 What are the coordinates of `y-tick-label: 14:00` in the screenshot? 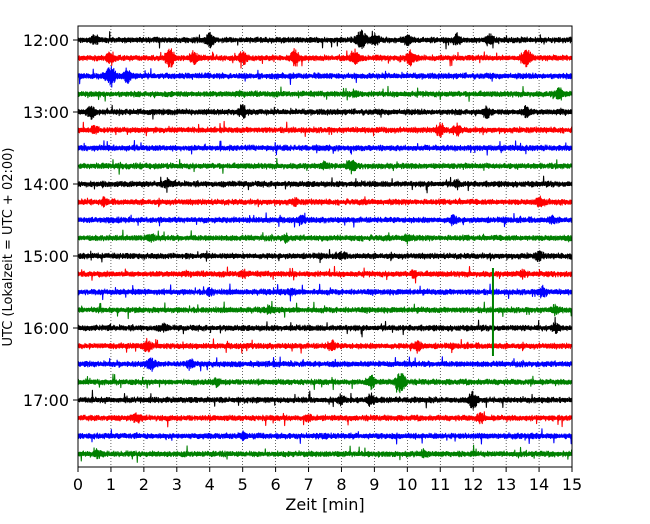 It's located at (46, 184).